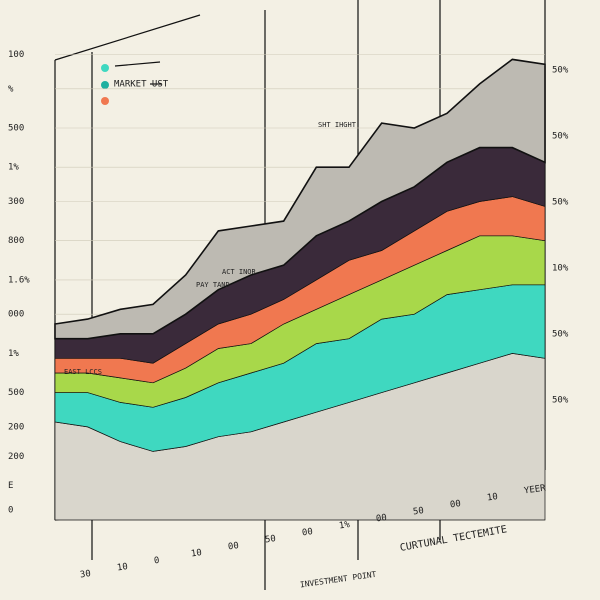 The image size is (600, 600). Describe the element at coordinates (344, 525) in the screenshot. I see `x-tick-label: 1%` at that location.